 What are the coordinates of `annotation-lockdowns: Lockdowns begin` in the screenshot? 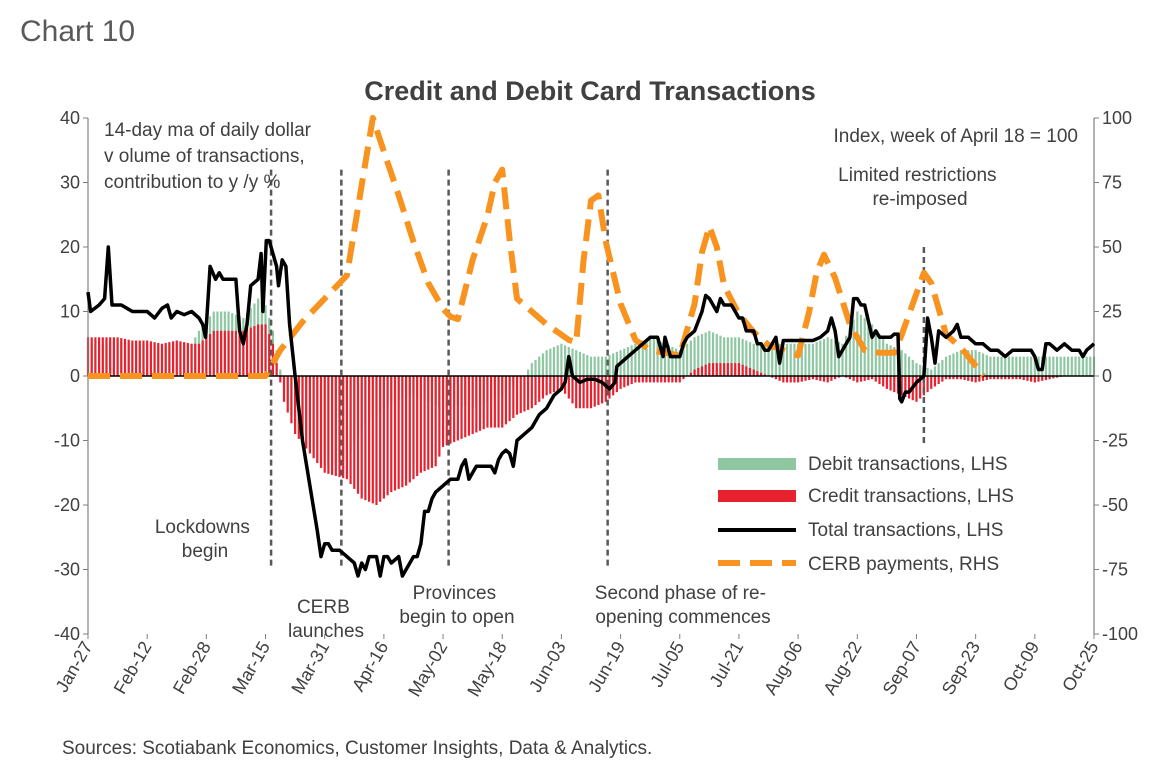 It's located at (205, 539).